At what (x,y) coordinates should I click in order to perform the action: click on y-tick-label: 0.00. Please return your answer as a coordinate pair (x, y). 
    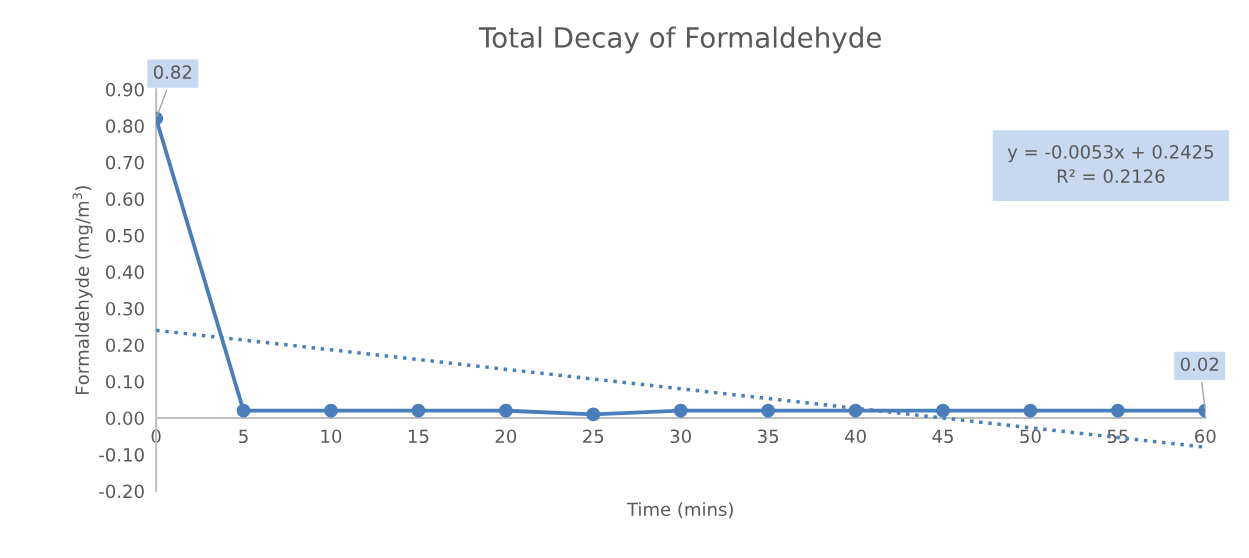
    Looking at the image, I should click on (125, 418).